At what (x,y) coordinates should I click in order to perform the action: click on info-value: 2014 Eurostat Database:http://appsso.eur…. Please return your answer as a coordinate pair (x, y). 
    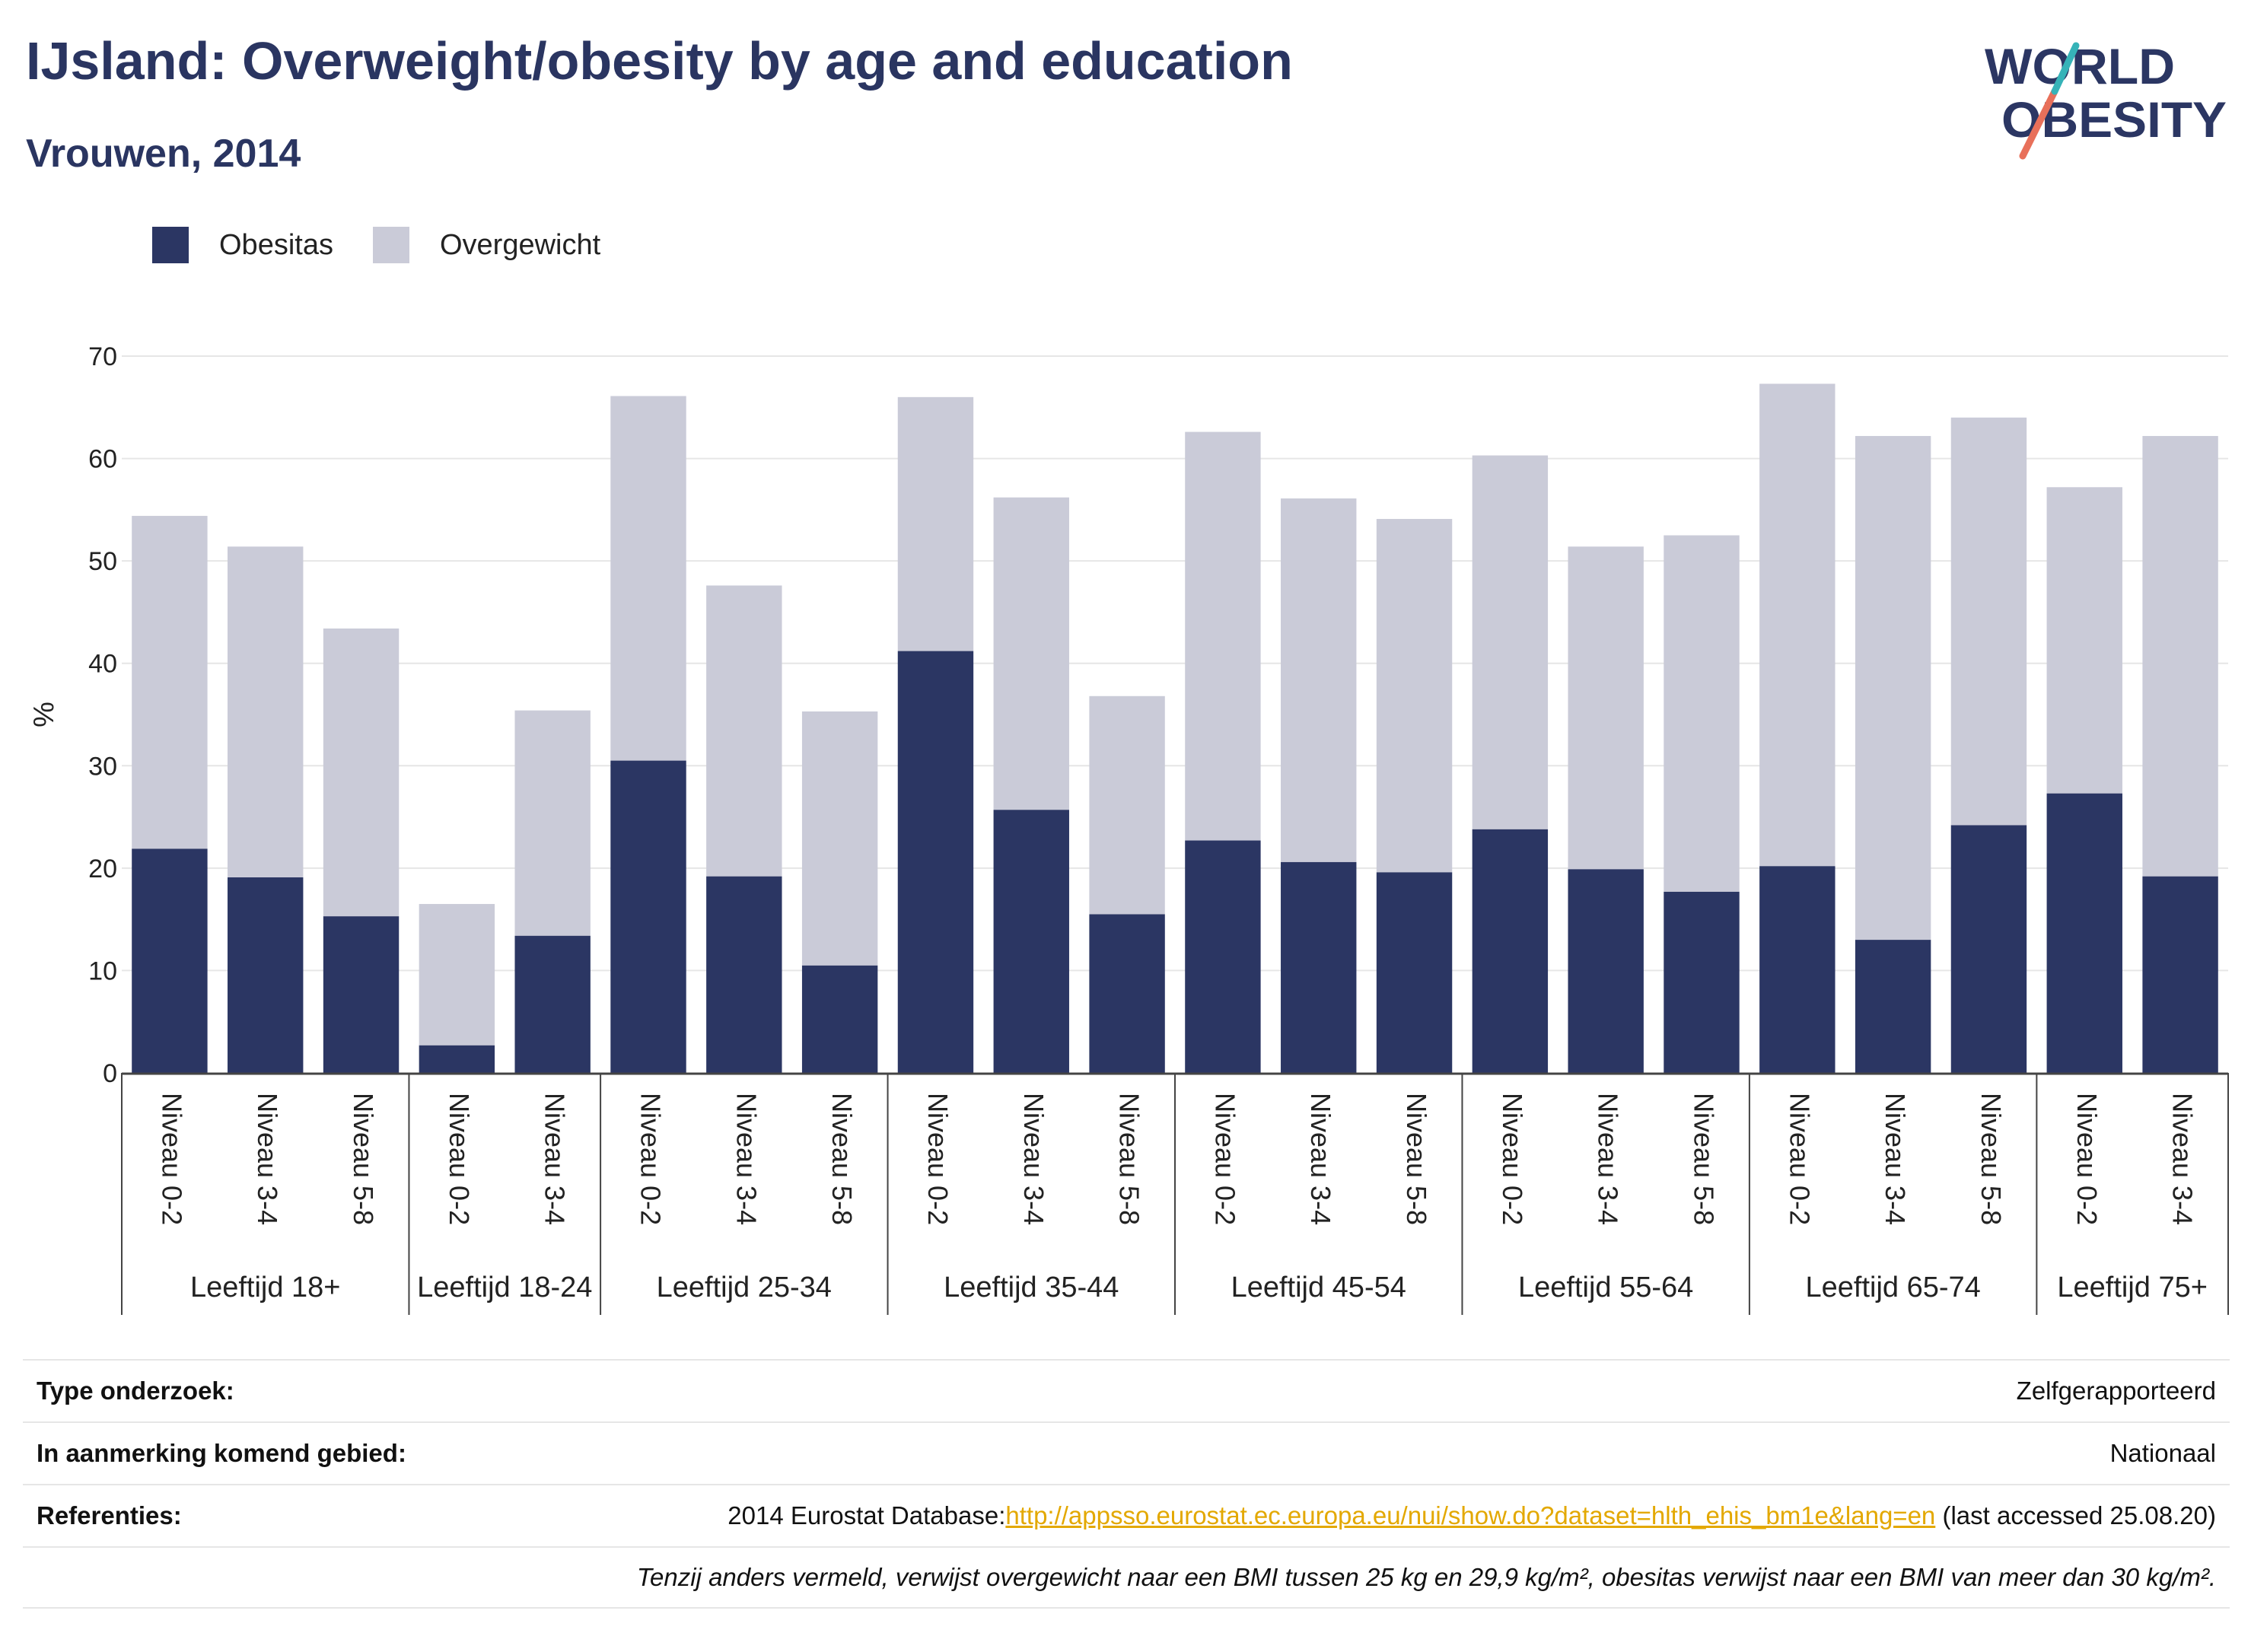
    Looking at the image, I should click on (1472, 1515).